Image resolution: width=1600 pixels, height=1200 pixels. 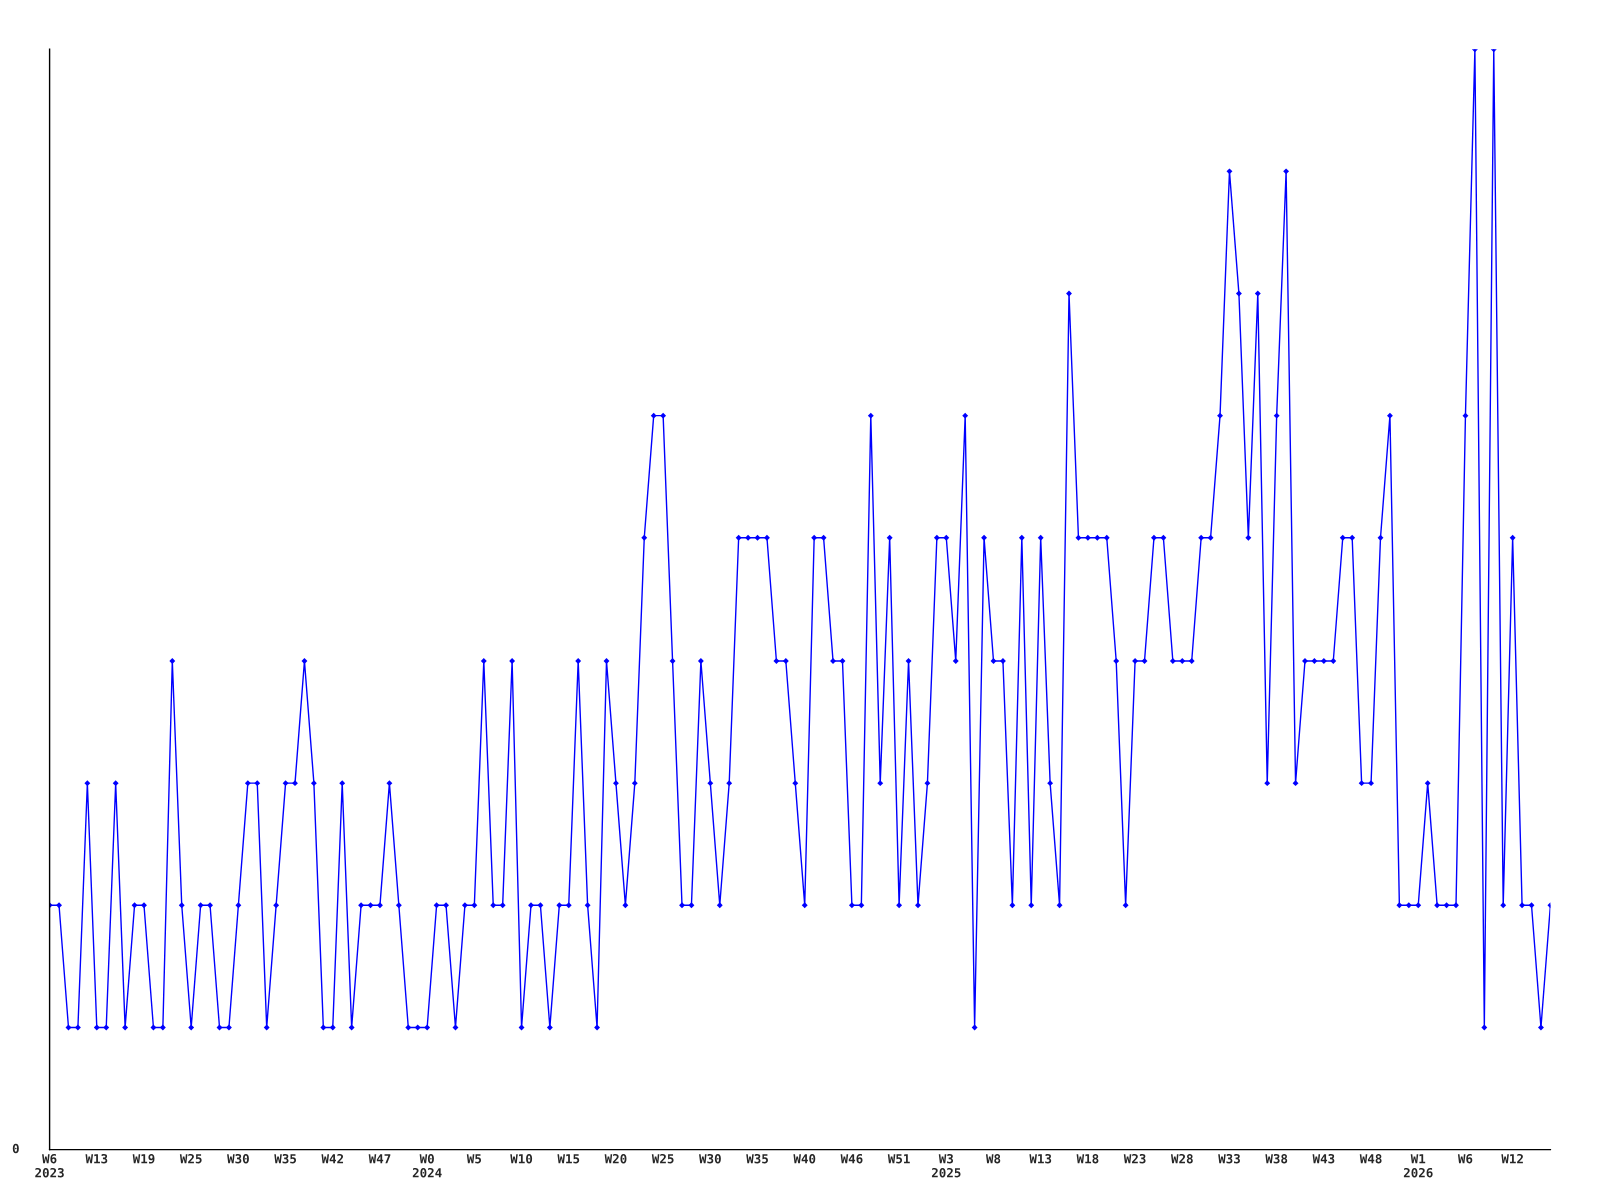 What do you see at coordinates (1418, 1166) in the screenshot?
I see `x-tick-label: W1 2026` at bounding box center [1418, 1166].